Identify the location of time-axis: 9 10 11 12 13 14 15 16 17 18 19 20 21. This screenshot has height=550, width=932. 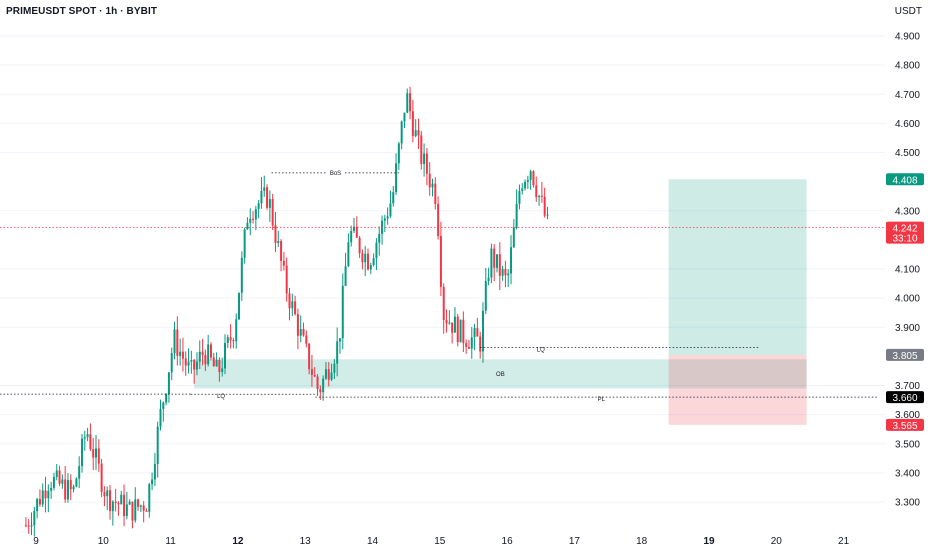
(441, 541).